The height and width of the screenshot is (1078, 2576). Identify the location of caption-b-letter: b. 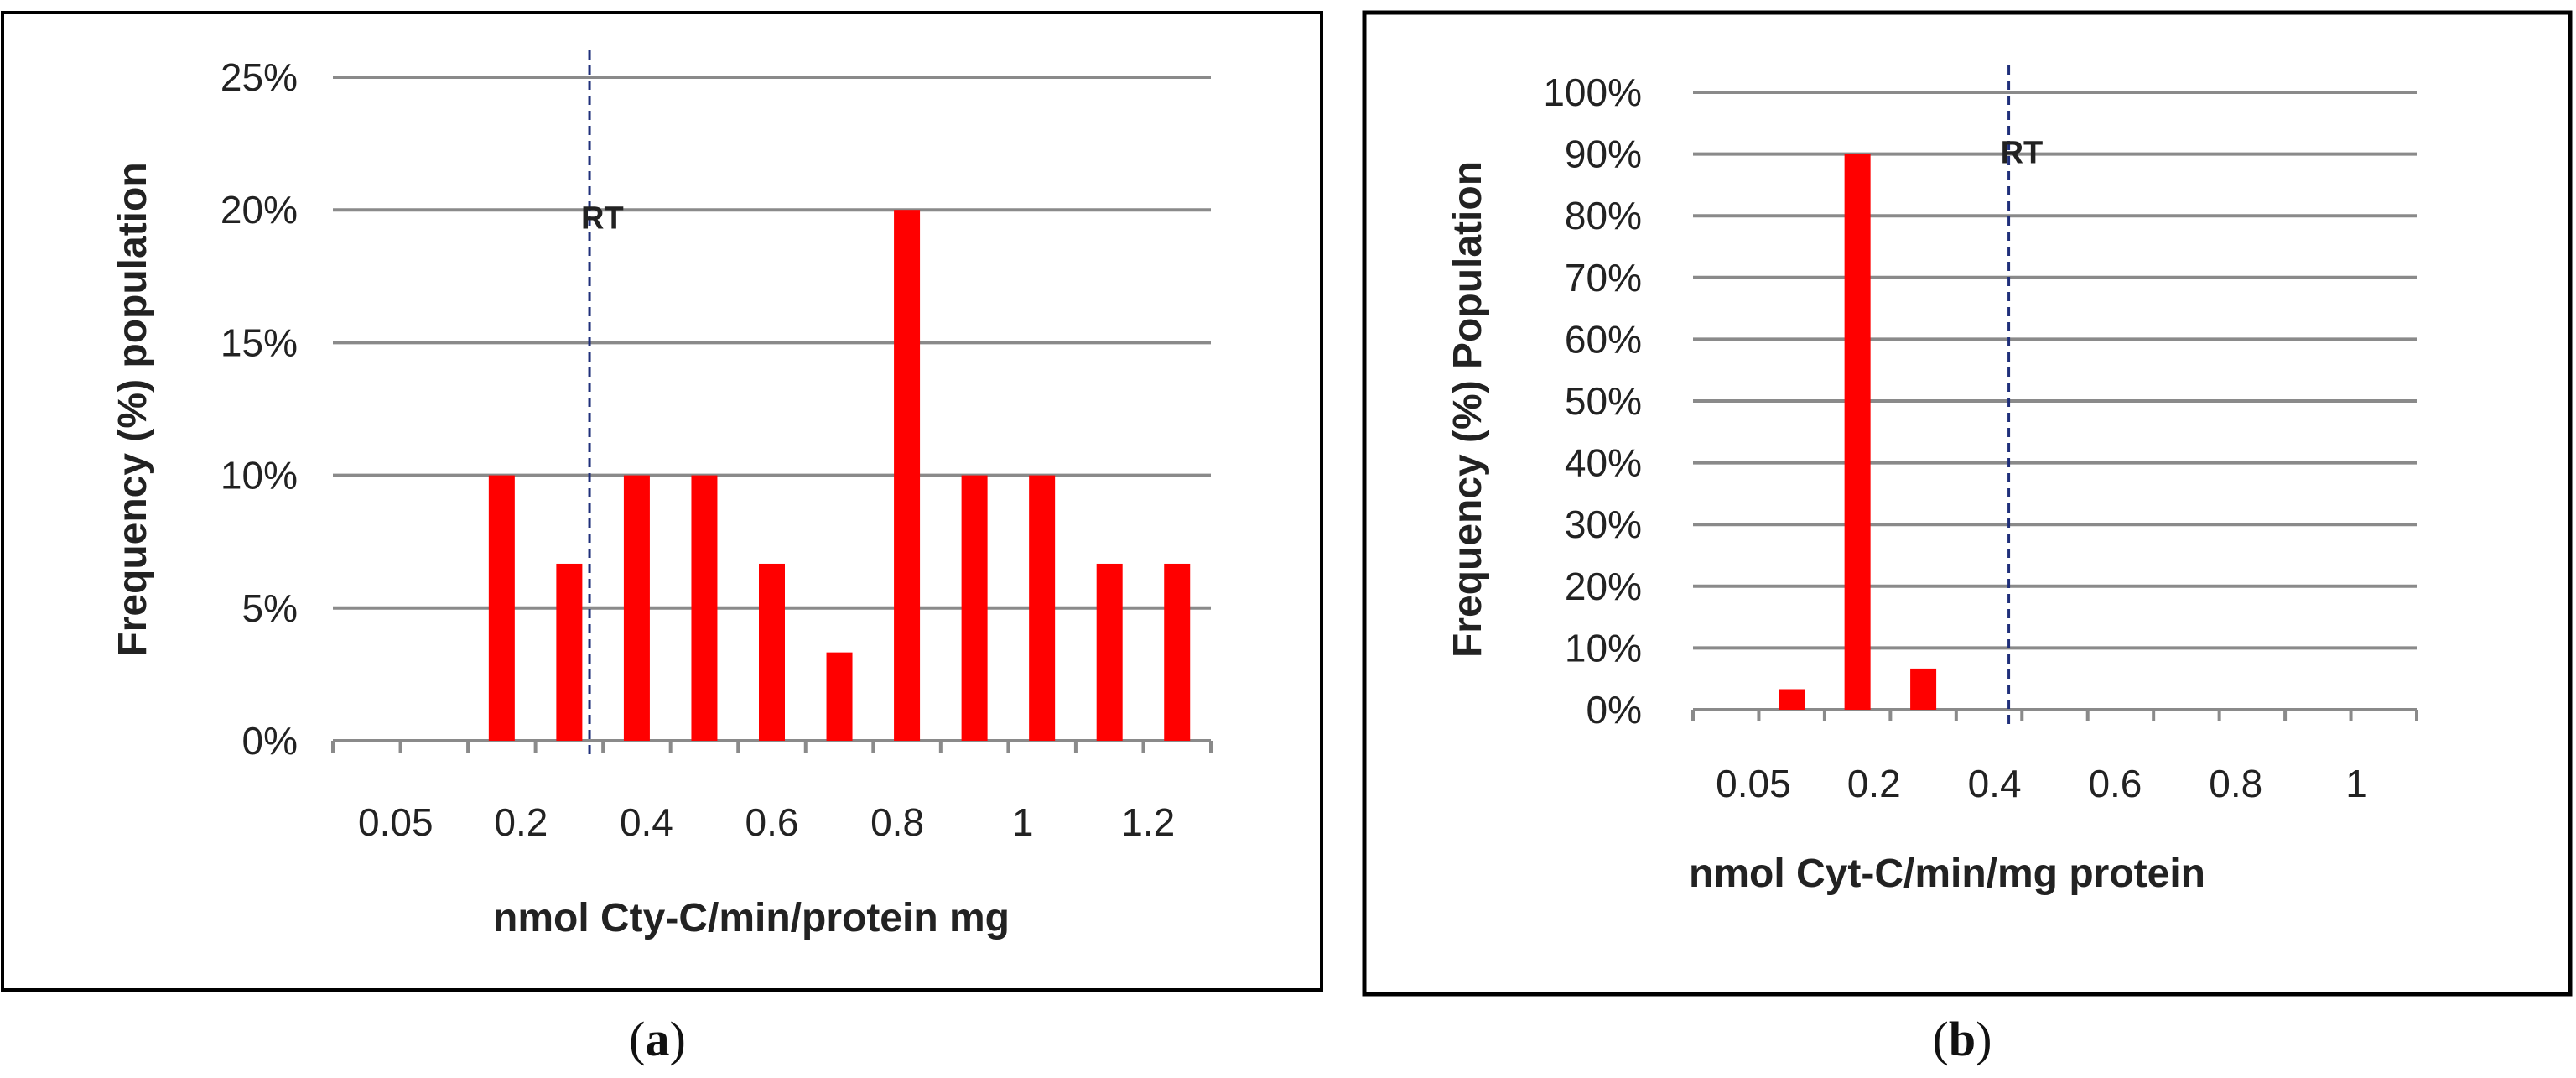
(1963, 1039).